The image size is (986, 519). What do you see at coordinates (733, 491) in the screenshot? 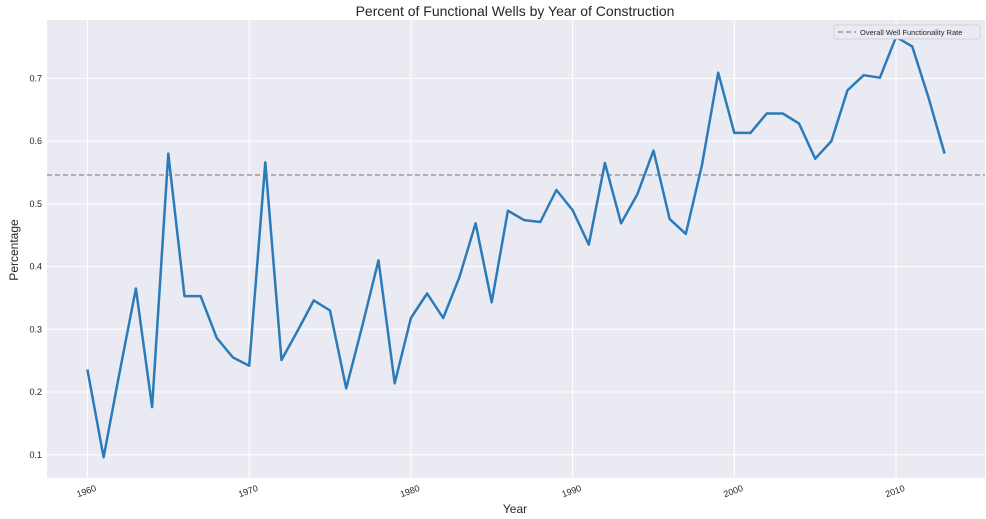
I see `x-tick-label: 2000` at bounding box center [733, 491].